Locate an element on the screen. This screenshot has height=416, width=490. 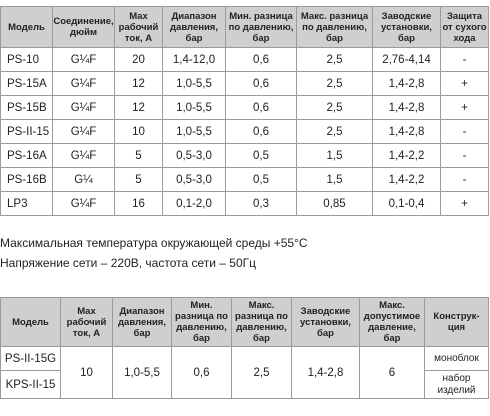
cell-construction: моноблок is located at coordinates (456, 358).